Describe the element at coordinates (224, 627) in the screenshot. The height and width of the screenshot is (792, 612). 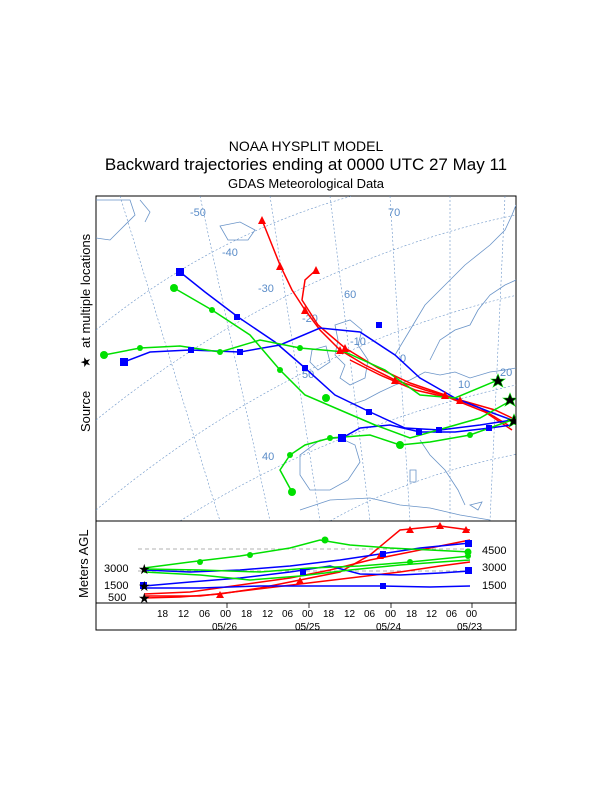
I see `x-date: 05/26` at that location.